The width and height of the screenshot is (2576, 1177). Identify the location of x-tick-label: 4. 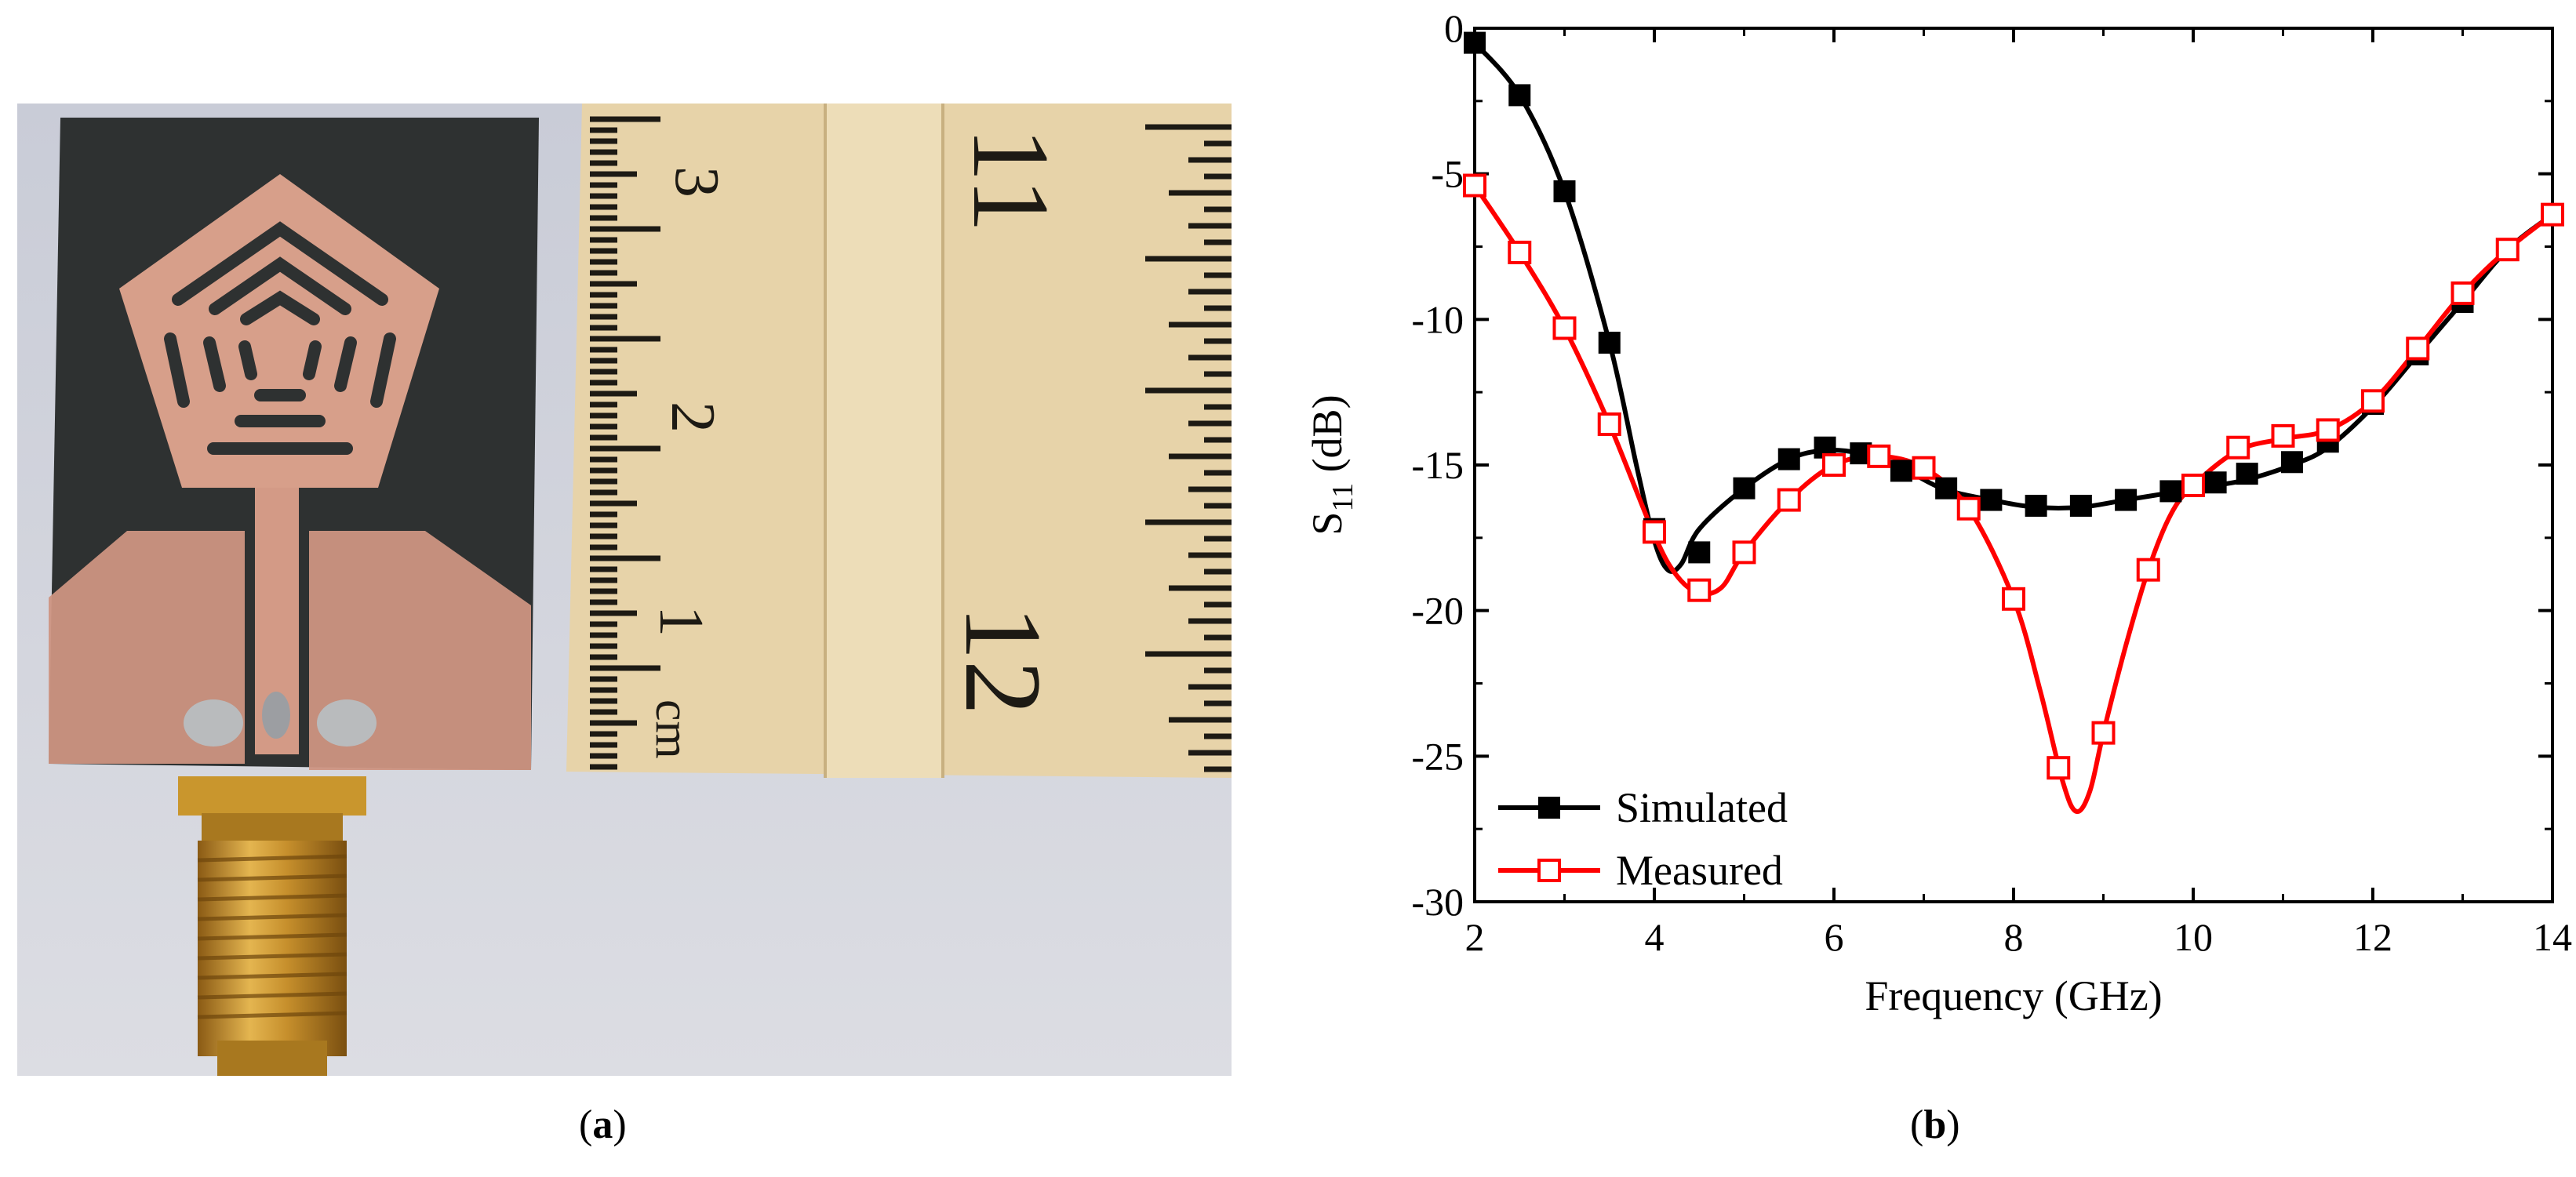
(1655, 937).